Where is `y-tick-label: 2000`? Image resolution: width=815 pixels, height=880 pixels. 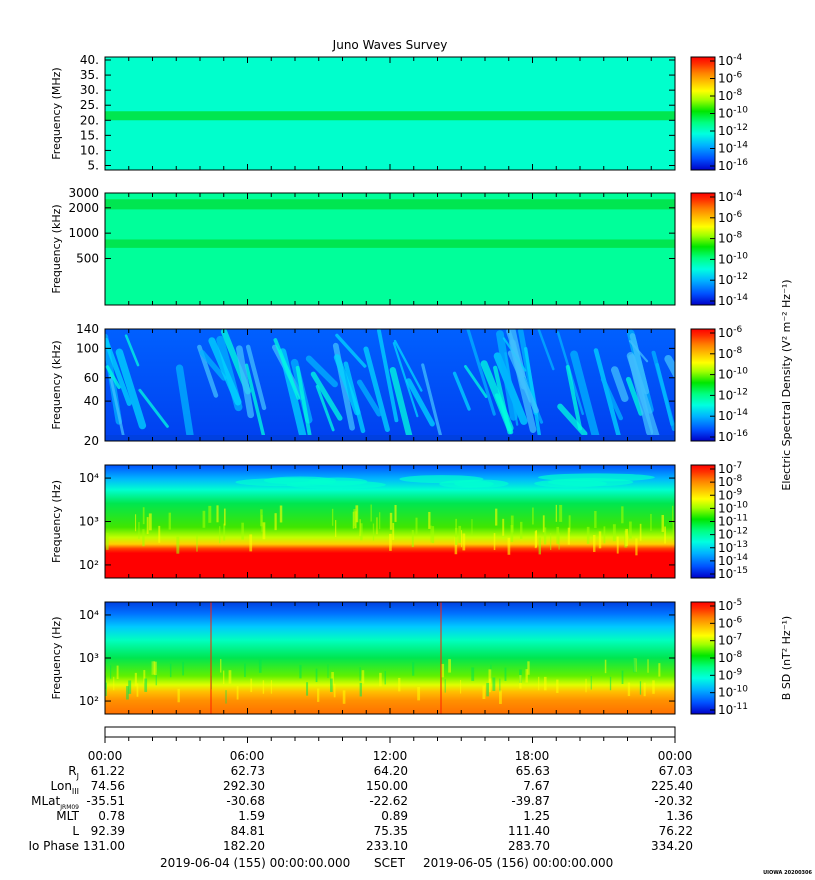
y-tick-label: 2000 is located at coordinates (83, 208).